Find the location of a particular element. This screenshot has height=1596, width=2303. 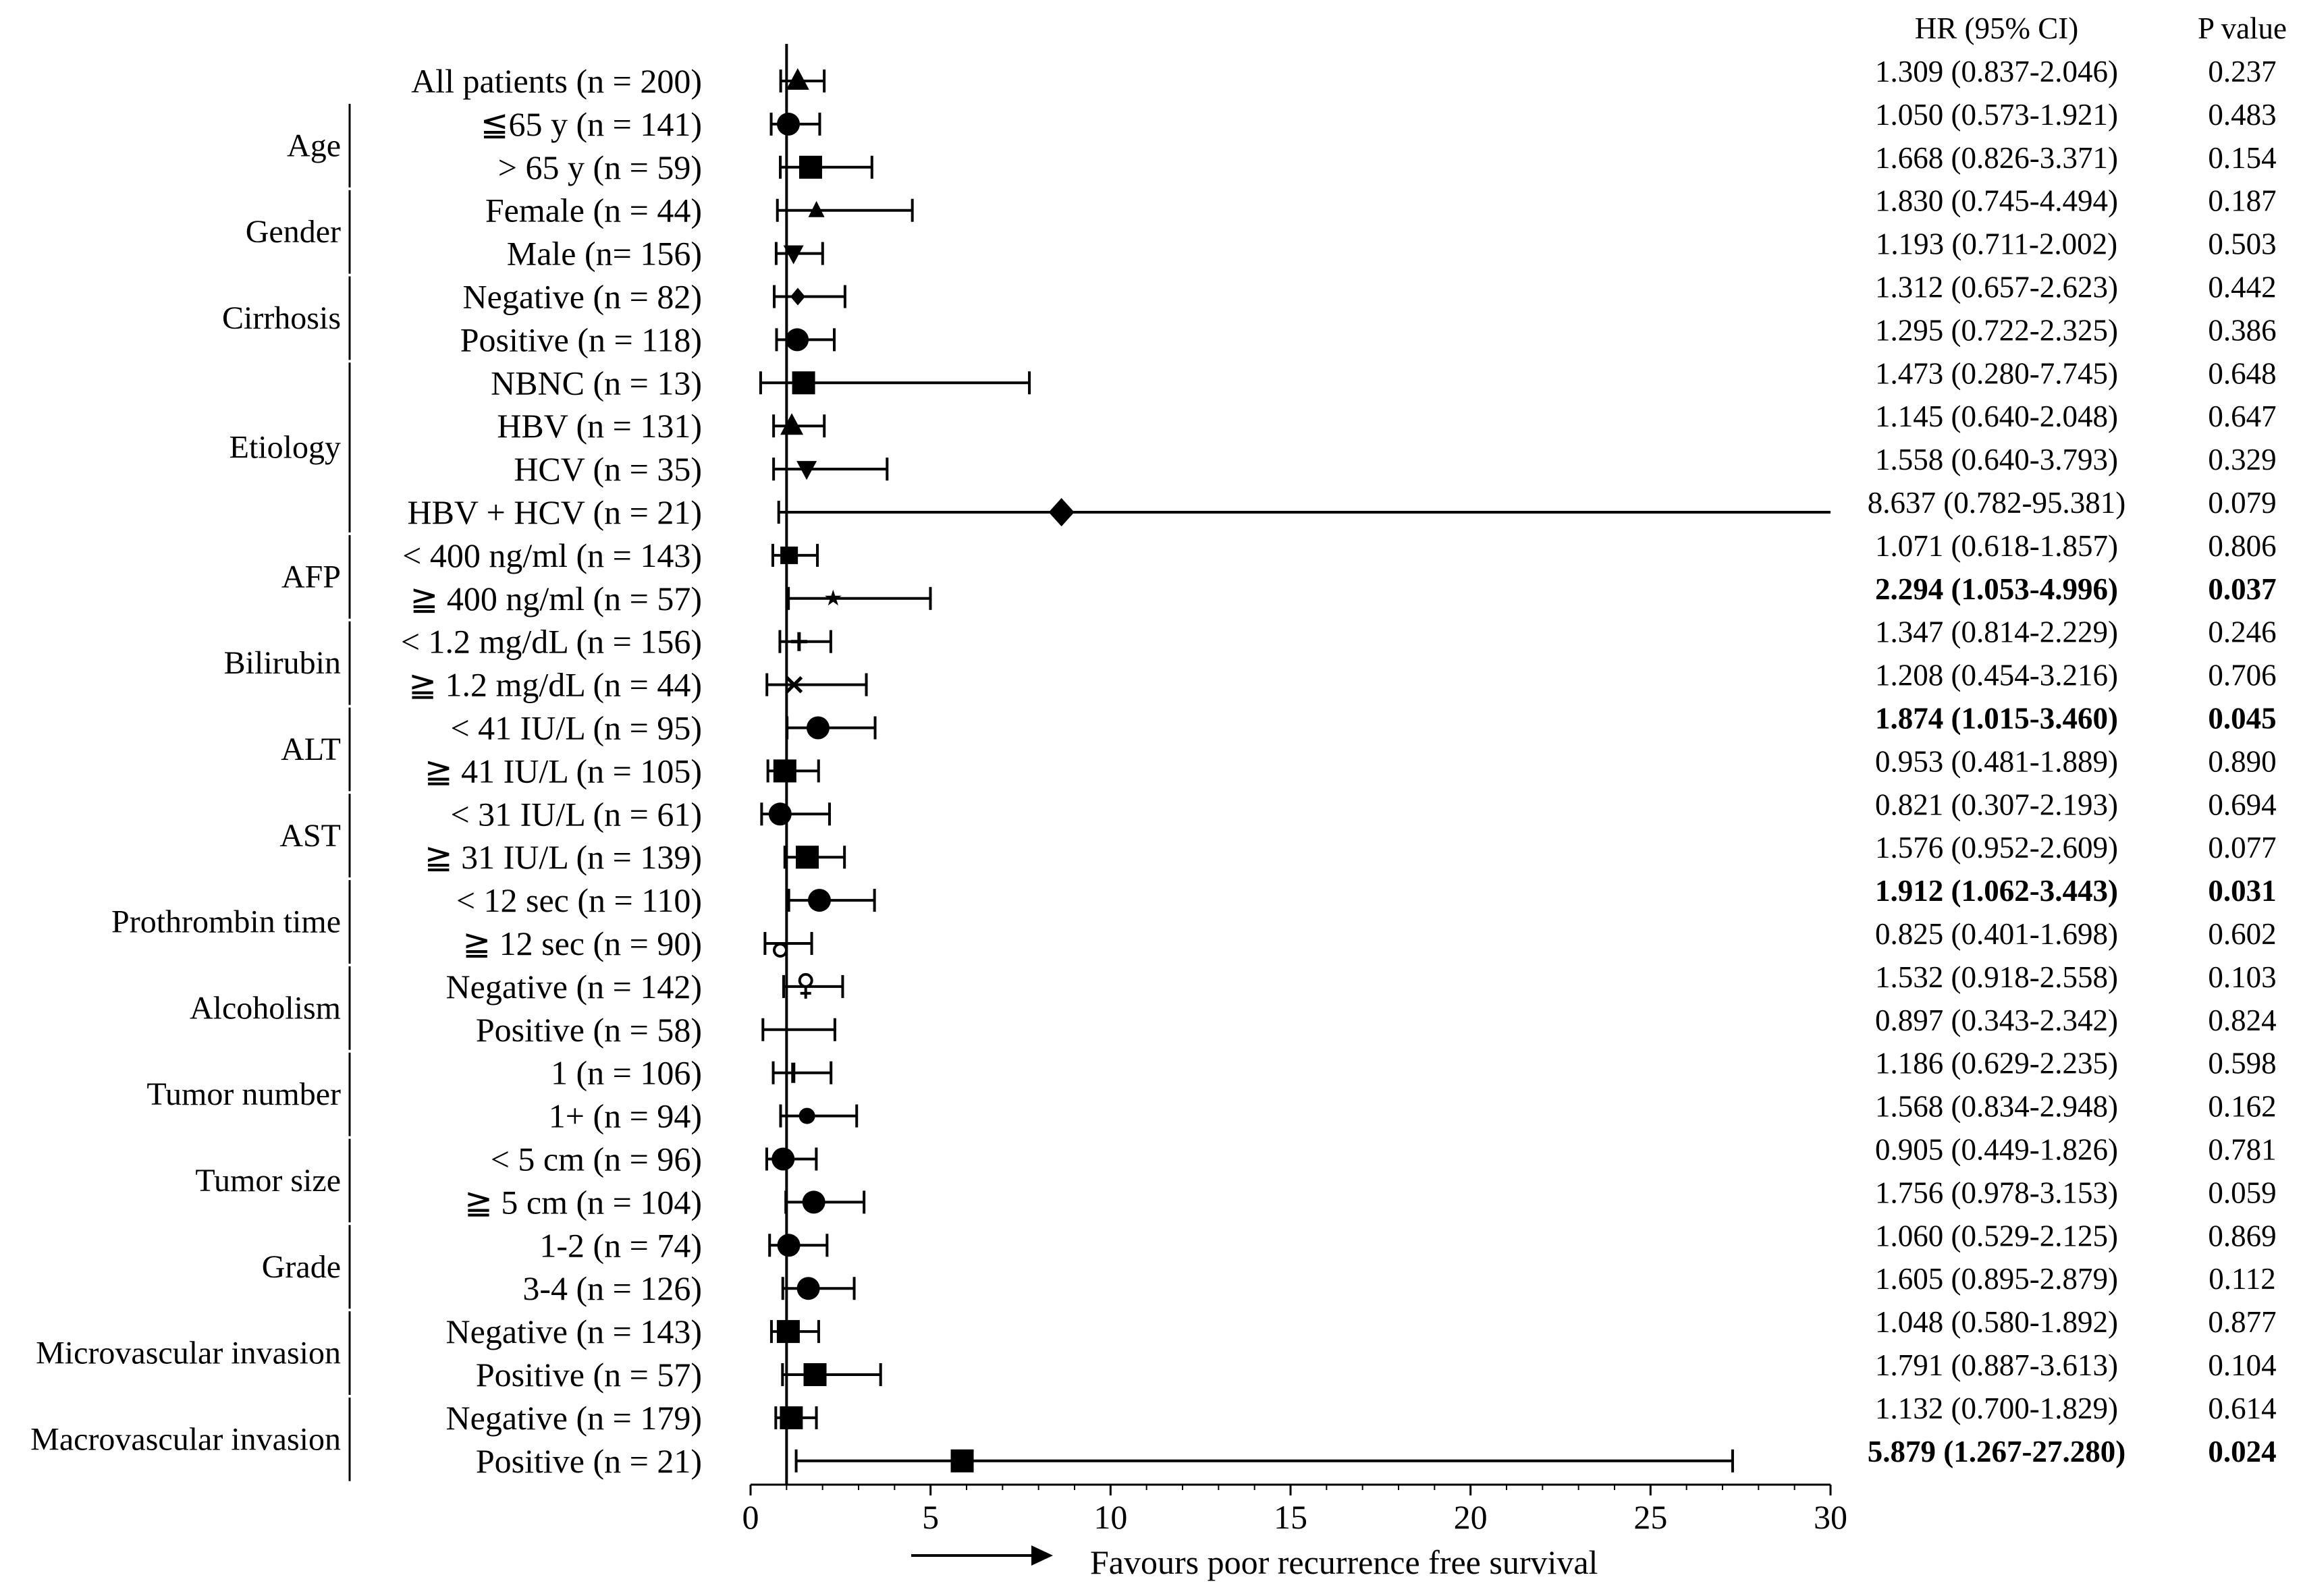

marker-circle-small is located at coordinates (806, 1115).